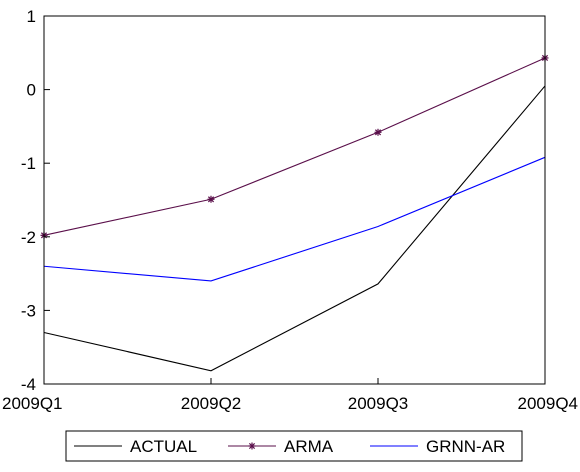 This screenshot has height=472, width=580. I want to click on legend-label: ARMA, so click(309, 446).